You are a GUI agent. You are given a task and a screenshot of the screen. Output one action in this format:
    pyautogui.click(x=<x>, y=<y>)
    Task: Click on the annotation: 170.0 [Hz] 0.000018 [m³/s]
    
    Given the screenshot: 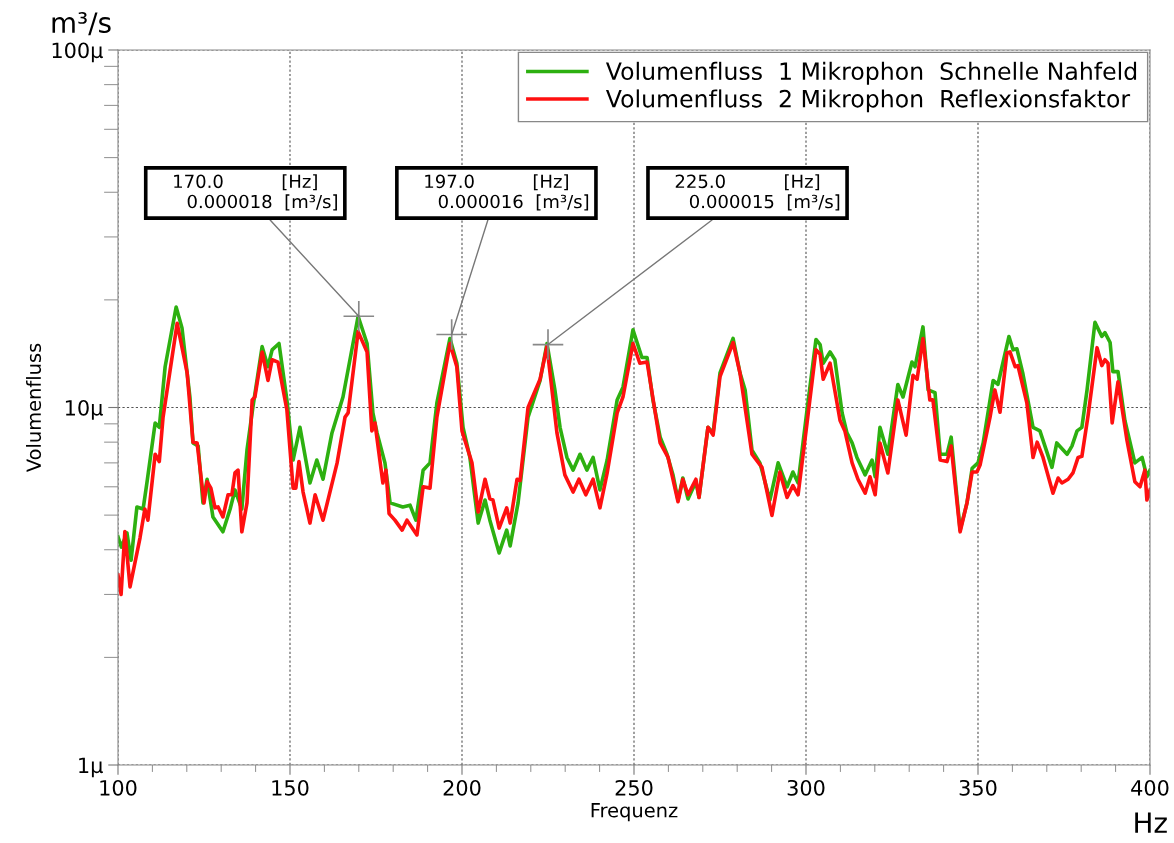 What is the action you would take?
    pyautogui.click(x=255, y=192)
    